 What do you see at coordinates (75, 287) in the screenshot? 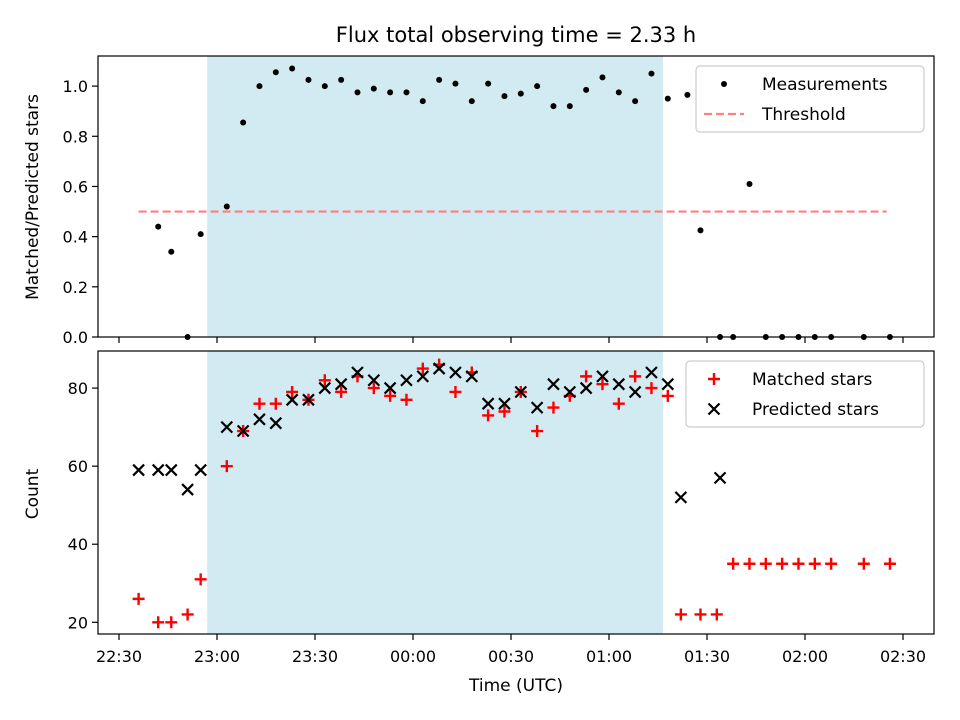
I see `y-tick-label: 0.2` at bounding box center [75, 287].